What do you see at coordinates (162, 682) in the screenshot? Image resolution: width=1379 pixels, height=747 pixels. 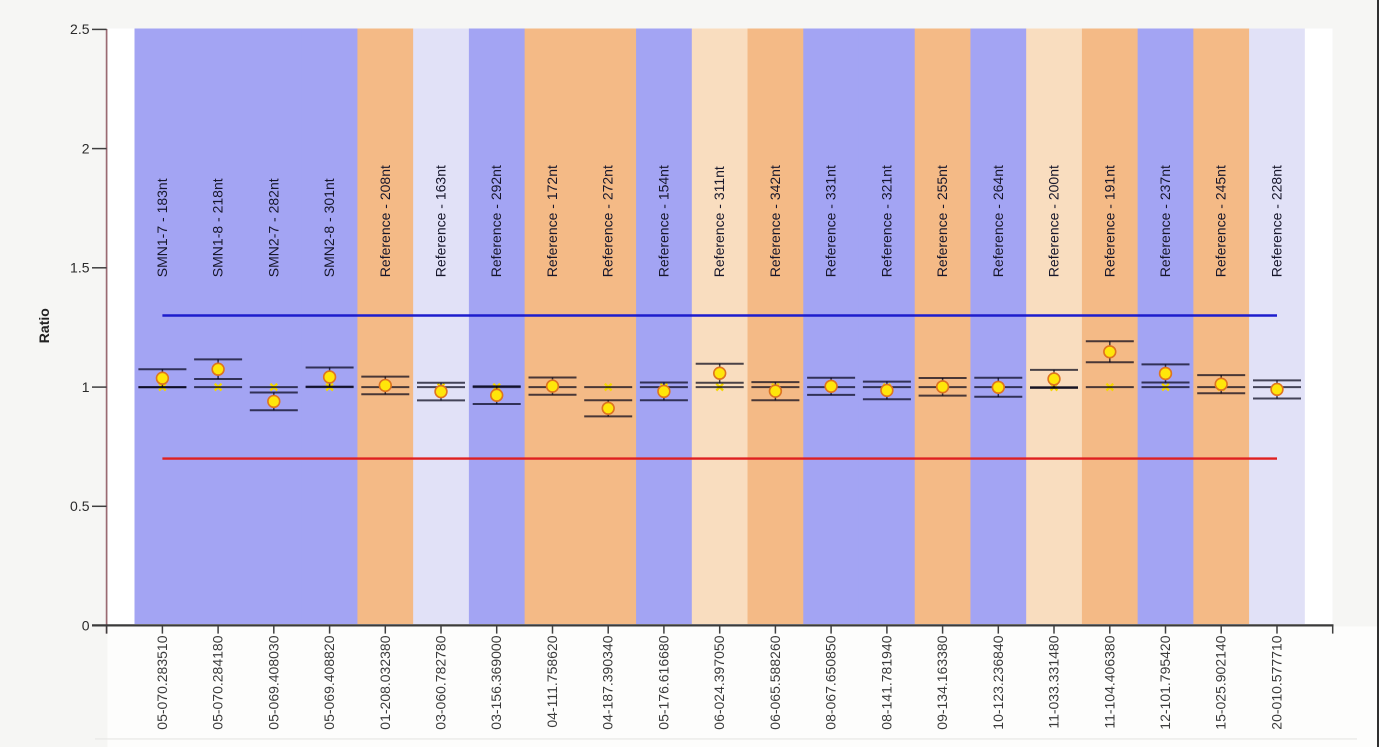 I see `svg-text: 05-070.283510` at bounding box center [162, 682].